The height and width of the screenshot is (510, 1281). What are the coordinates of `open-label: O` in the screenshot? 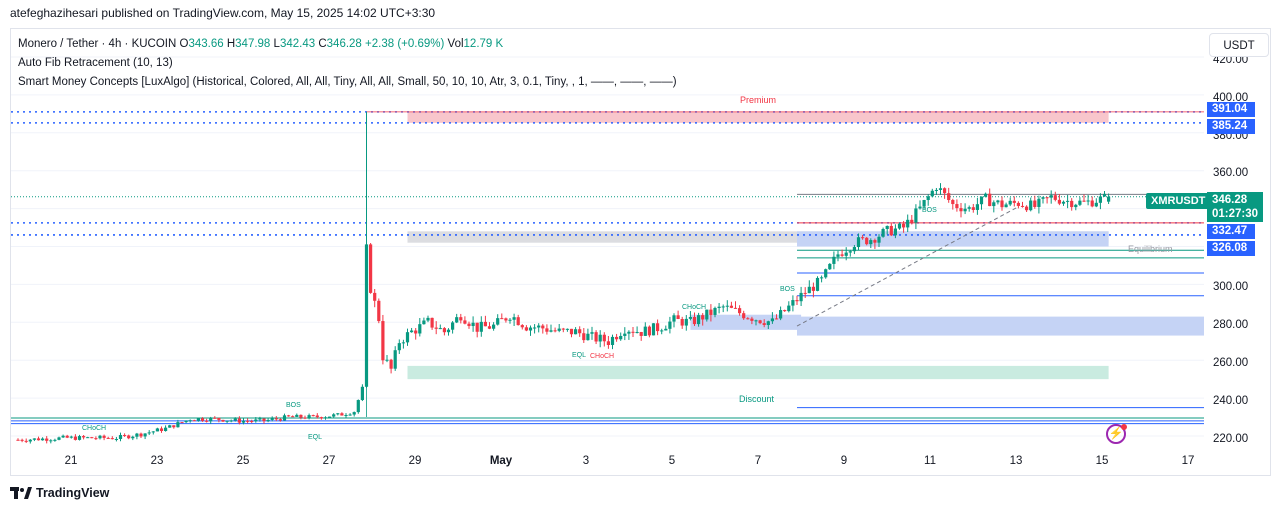 It's located at (184, 44).